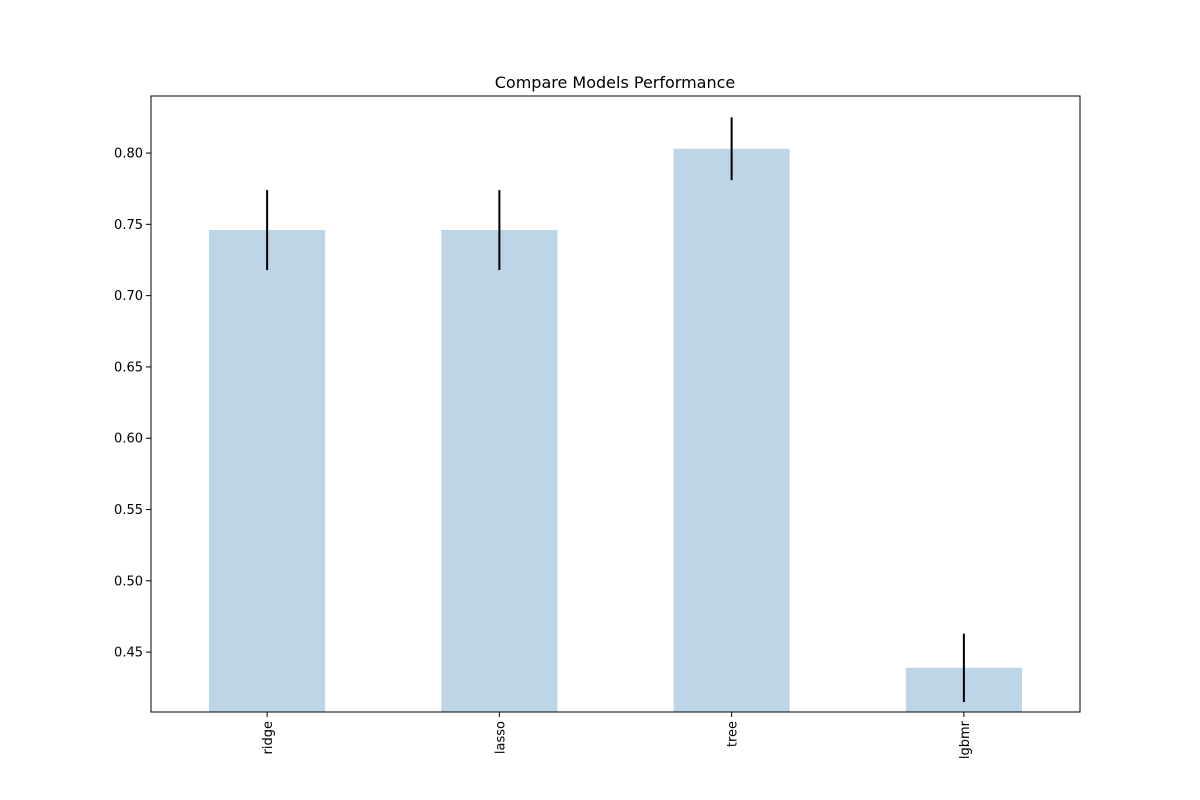 The width and height of the screenshot is (1200, 800). I want to click on x-tick-label-lasso: lasso, so click(500, 737).